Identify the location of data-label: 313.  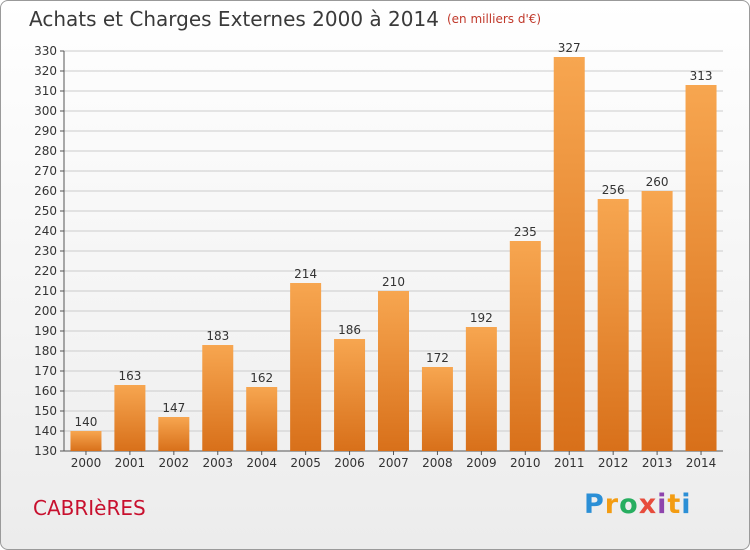
(701, 76).